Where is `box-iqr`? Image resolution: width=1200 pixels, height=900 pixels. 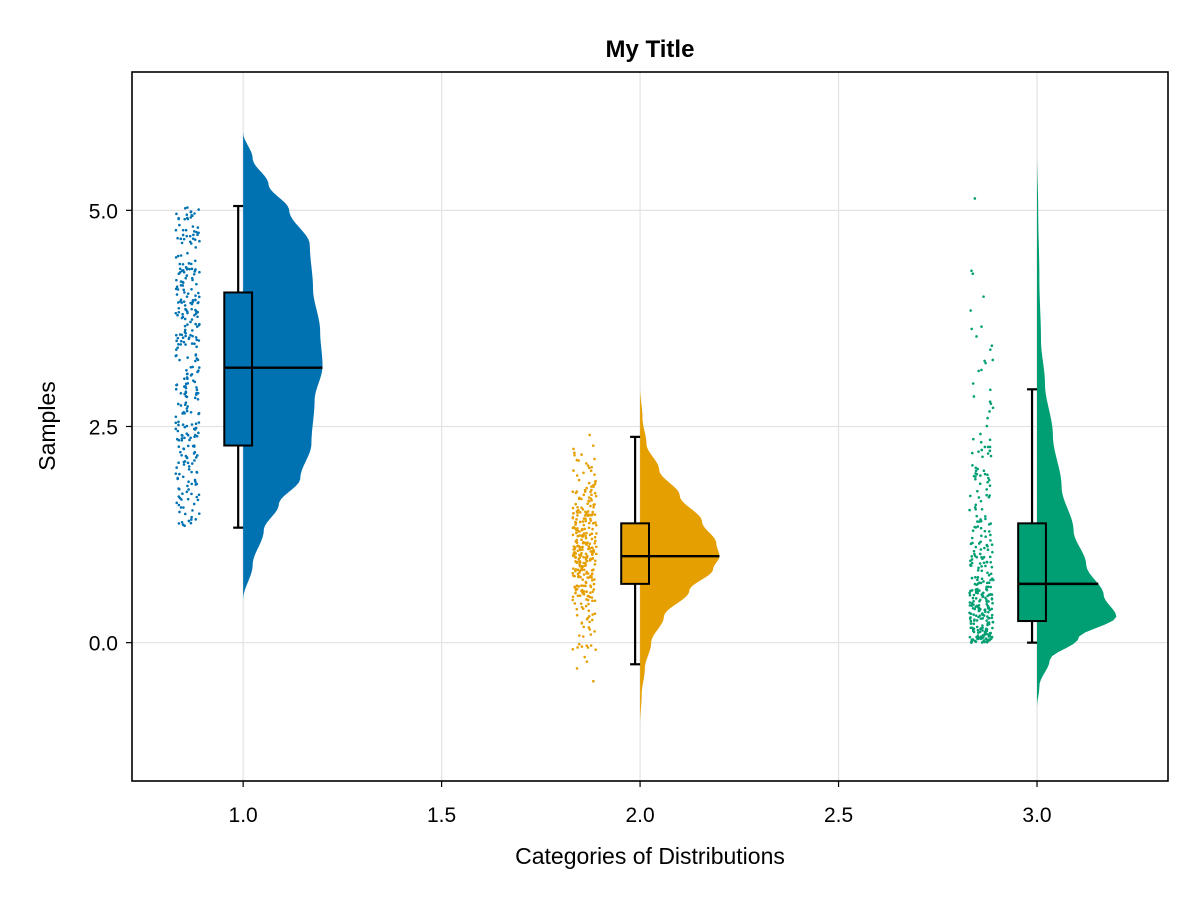
box-iqr is located at coordinates (1032, 572).